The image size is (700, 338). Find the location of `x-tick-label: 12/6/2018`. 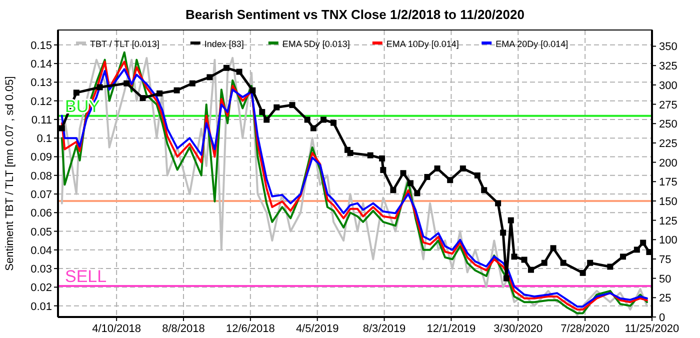

x-tick-label: 12/6/2018 is located at coordinates (250, 329).